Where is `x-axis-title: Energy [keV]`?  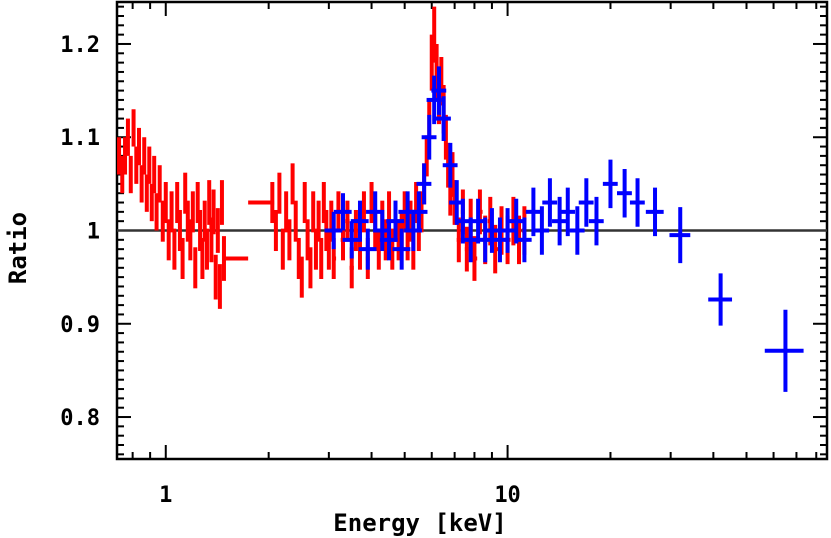 x-axis-title: Energy [keV] is located at coordinates (419, 523).